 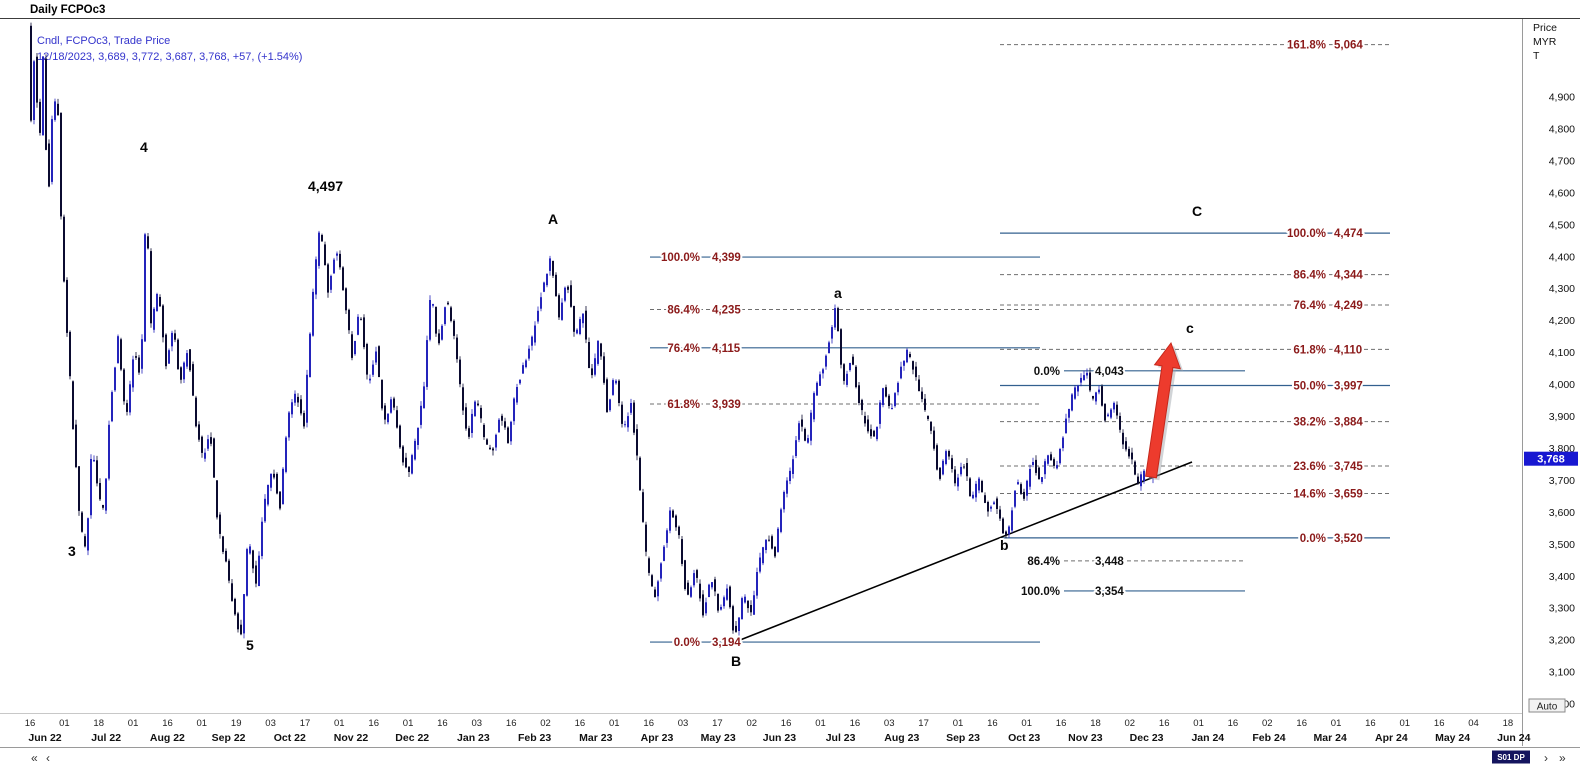 I want to click on current-price-badge: 3,768, so click(x=1551, y=458).